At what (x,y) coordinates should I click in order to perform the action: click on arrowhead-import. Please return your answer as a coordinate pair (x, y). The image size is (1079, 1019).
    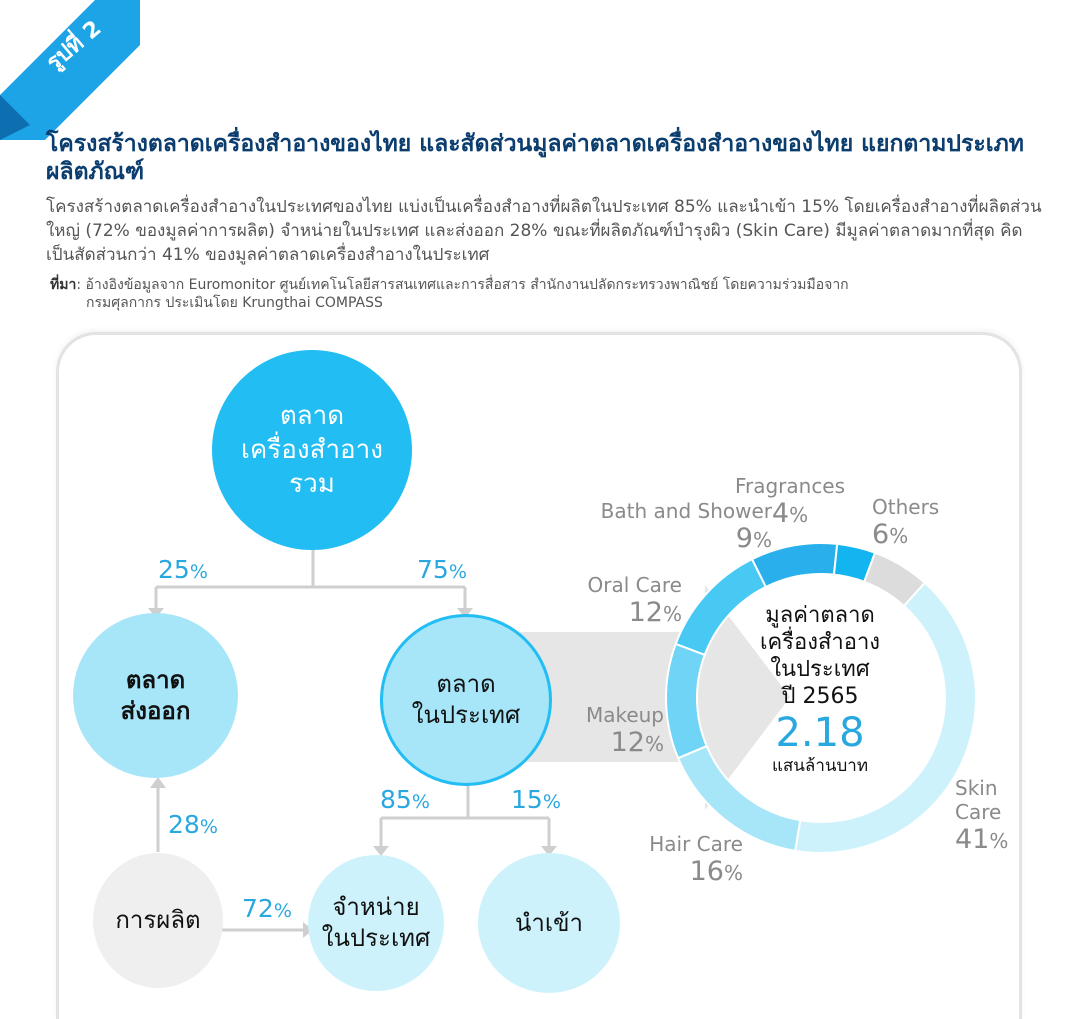
    Looking at the image, I should click on (549, 851).